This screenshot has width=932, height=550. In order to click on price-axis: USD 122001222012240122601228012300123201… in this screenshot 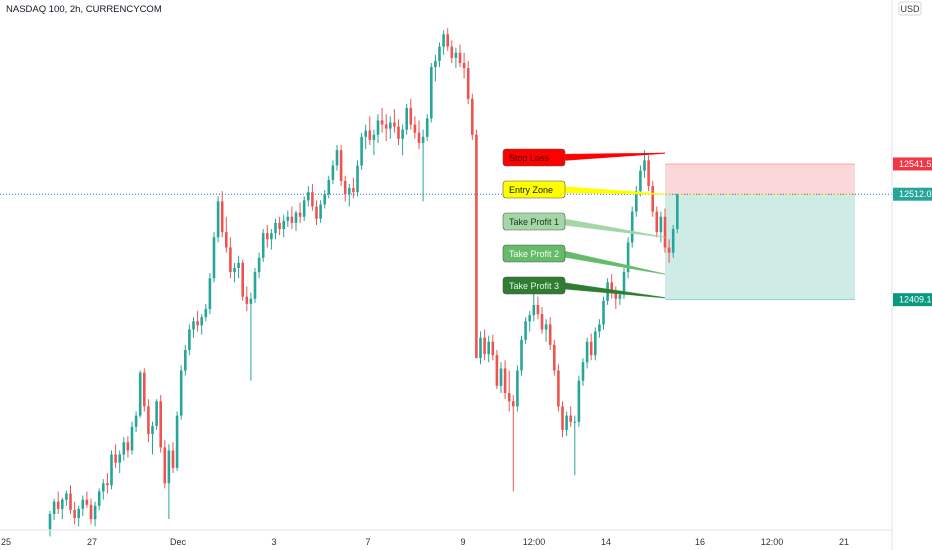, I will do `click(911, 275)`.